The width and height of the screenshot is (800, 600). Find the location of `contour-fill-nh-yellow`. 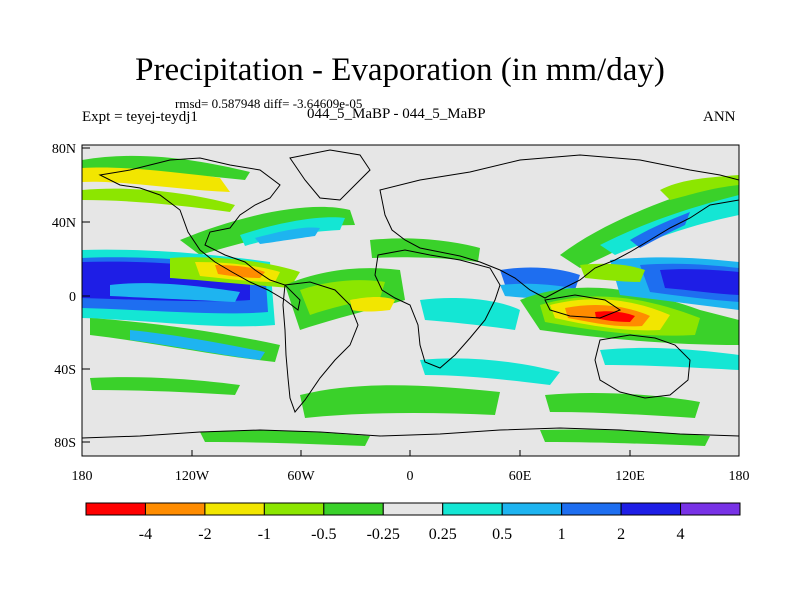

contour-fill-nh-yellow is located at coordinates (156, 177).